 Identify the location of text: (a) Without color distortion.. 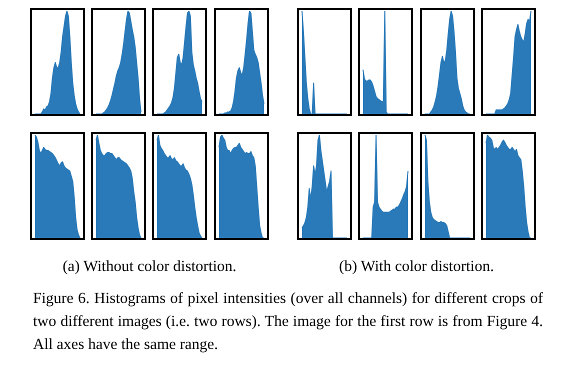
(150, 267).